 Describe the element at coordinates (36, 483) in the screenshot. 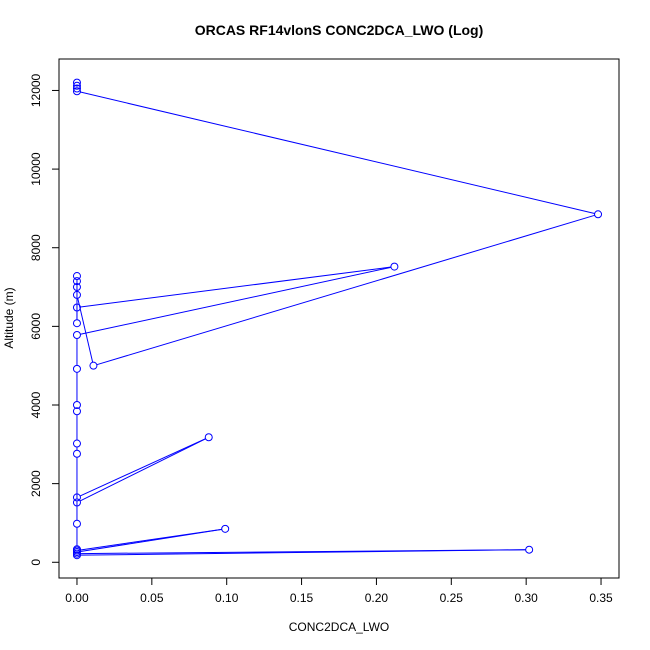

I see `y-tick-label: 2000` at that location.